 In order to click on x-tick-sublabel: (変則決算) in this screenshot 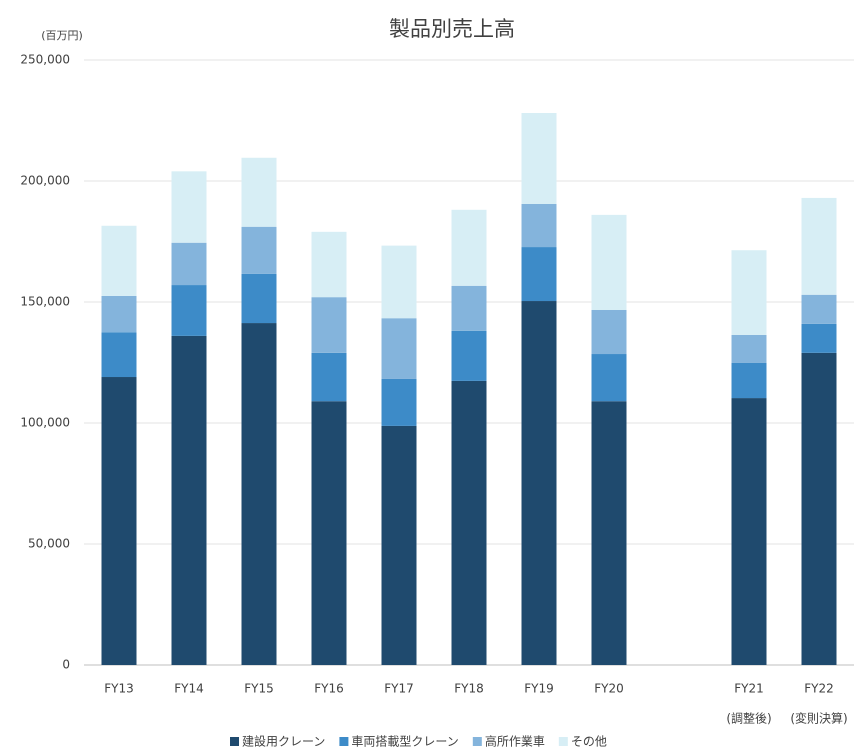, I will do `click(818, 718)`.